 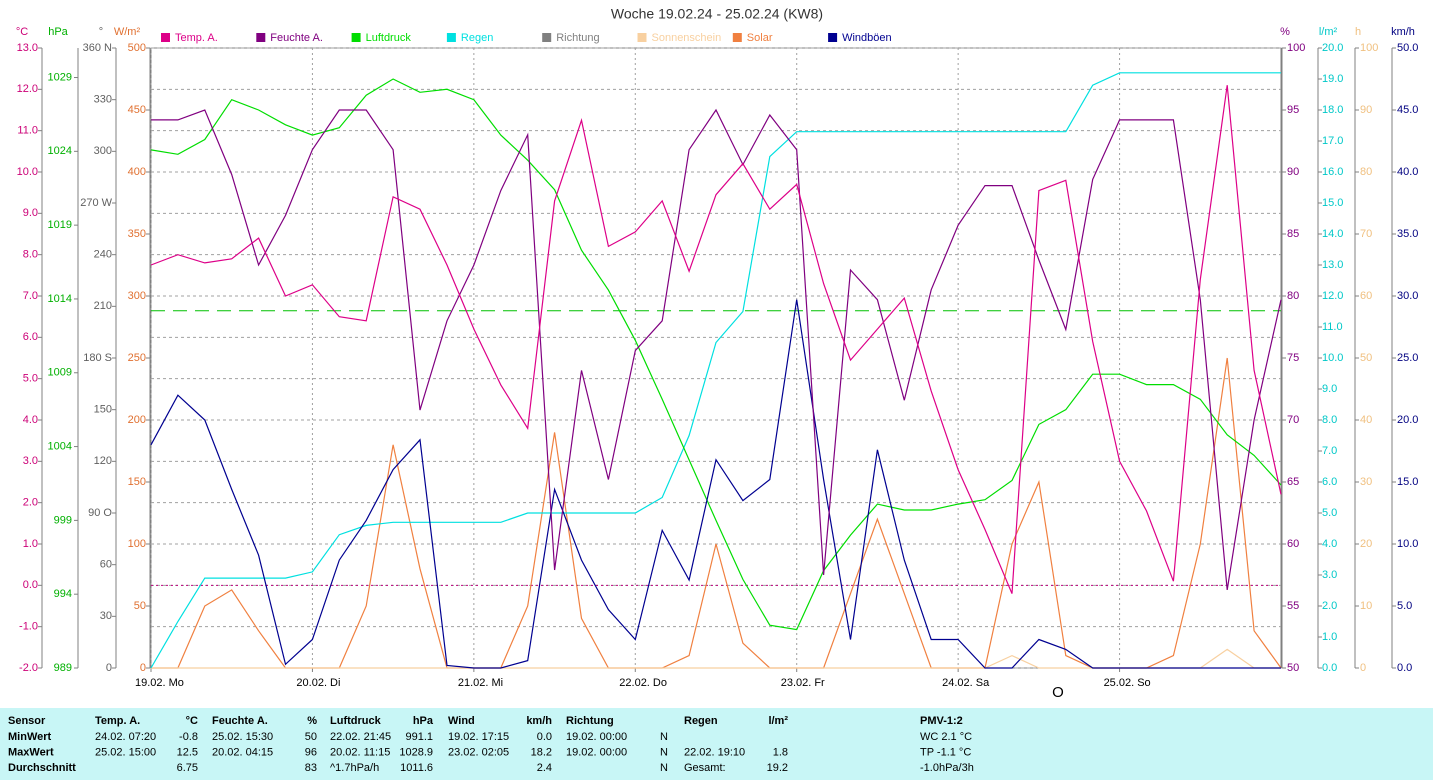 What do you see at coordinates (137, 358) in the screenshot?
I see `y-tick-label: 250` at bounding box center [137, 358].